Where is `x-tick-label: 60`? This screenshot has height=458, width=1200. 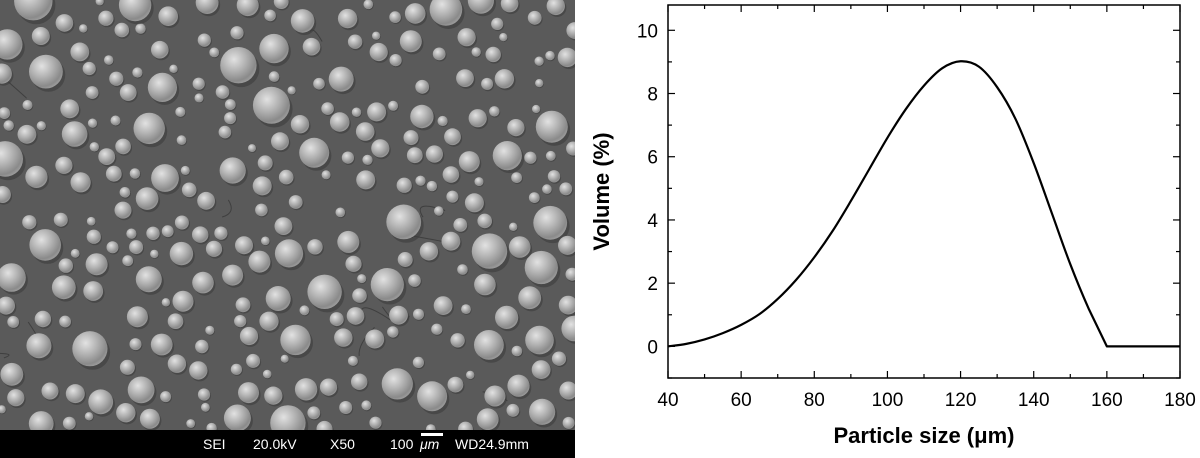
x-tick-label: 60 is located at coordinates (741, 400).